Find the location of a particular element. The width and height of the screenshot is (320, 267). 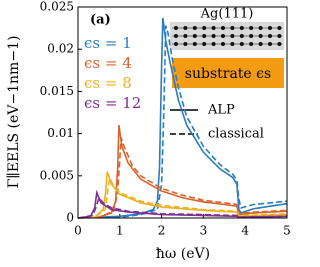

y-tick-label: 0.02 is located at coordinates (60, 49).